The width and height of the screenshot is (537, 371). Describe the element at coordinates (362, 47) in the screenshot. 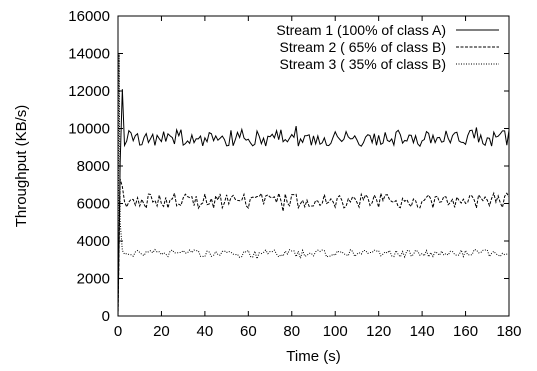

I see `legend-label-2: Stream 2 ( 65% of class B)` at that location.